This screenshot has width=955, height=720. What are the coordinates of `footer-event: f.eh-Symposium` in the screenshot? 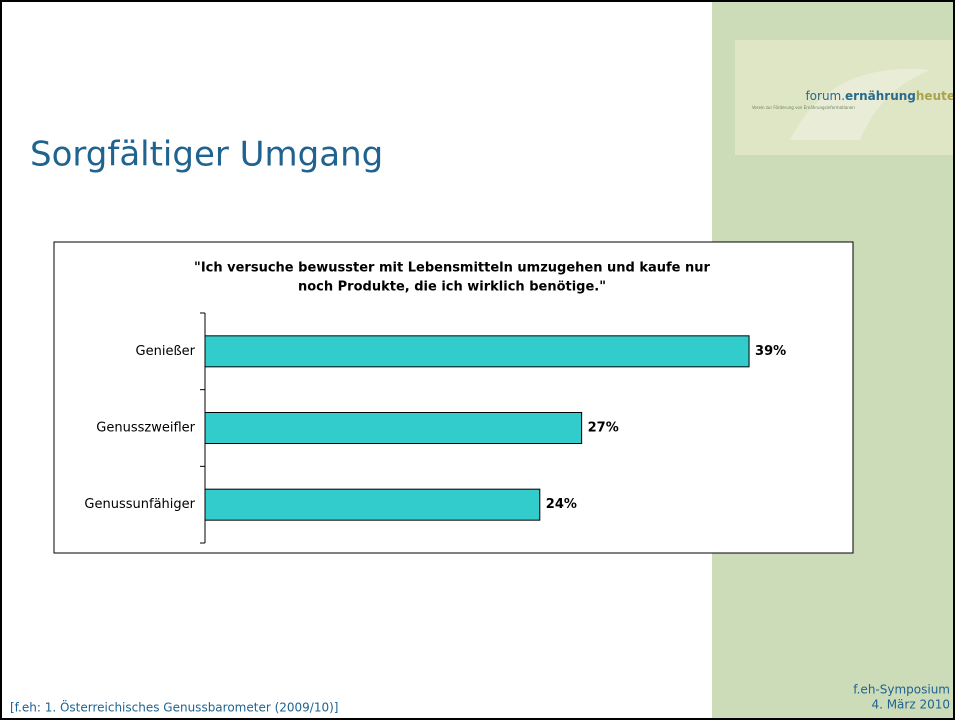 It's located at (901, 690).